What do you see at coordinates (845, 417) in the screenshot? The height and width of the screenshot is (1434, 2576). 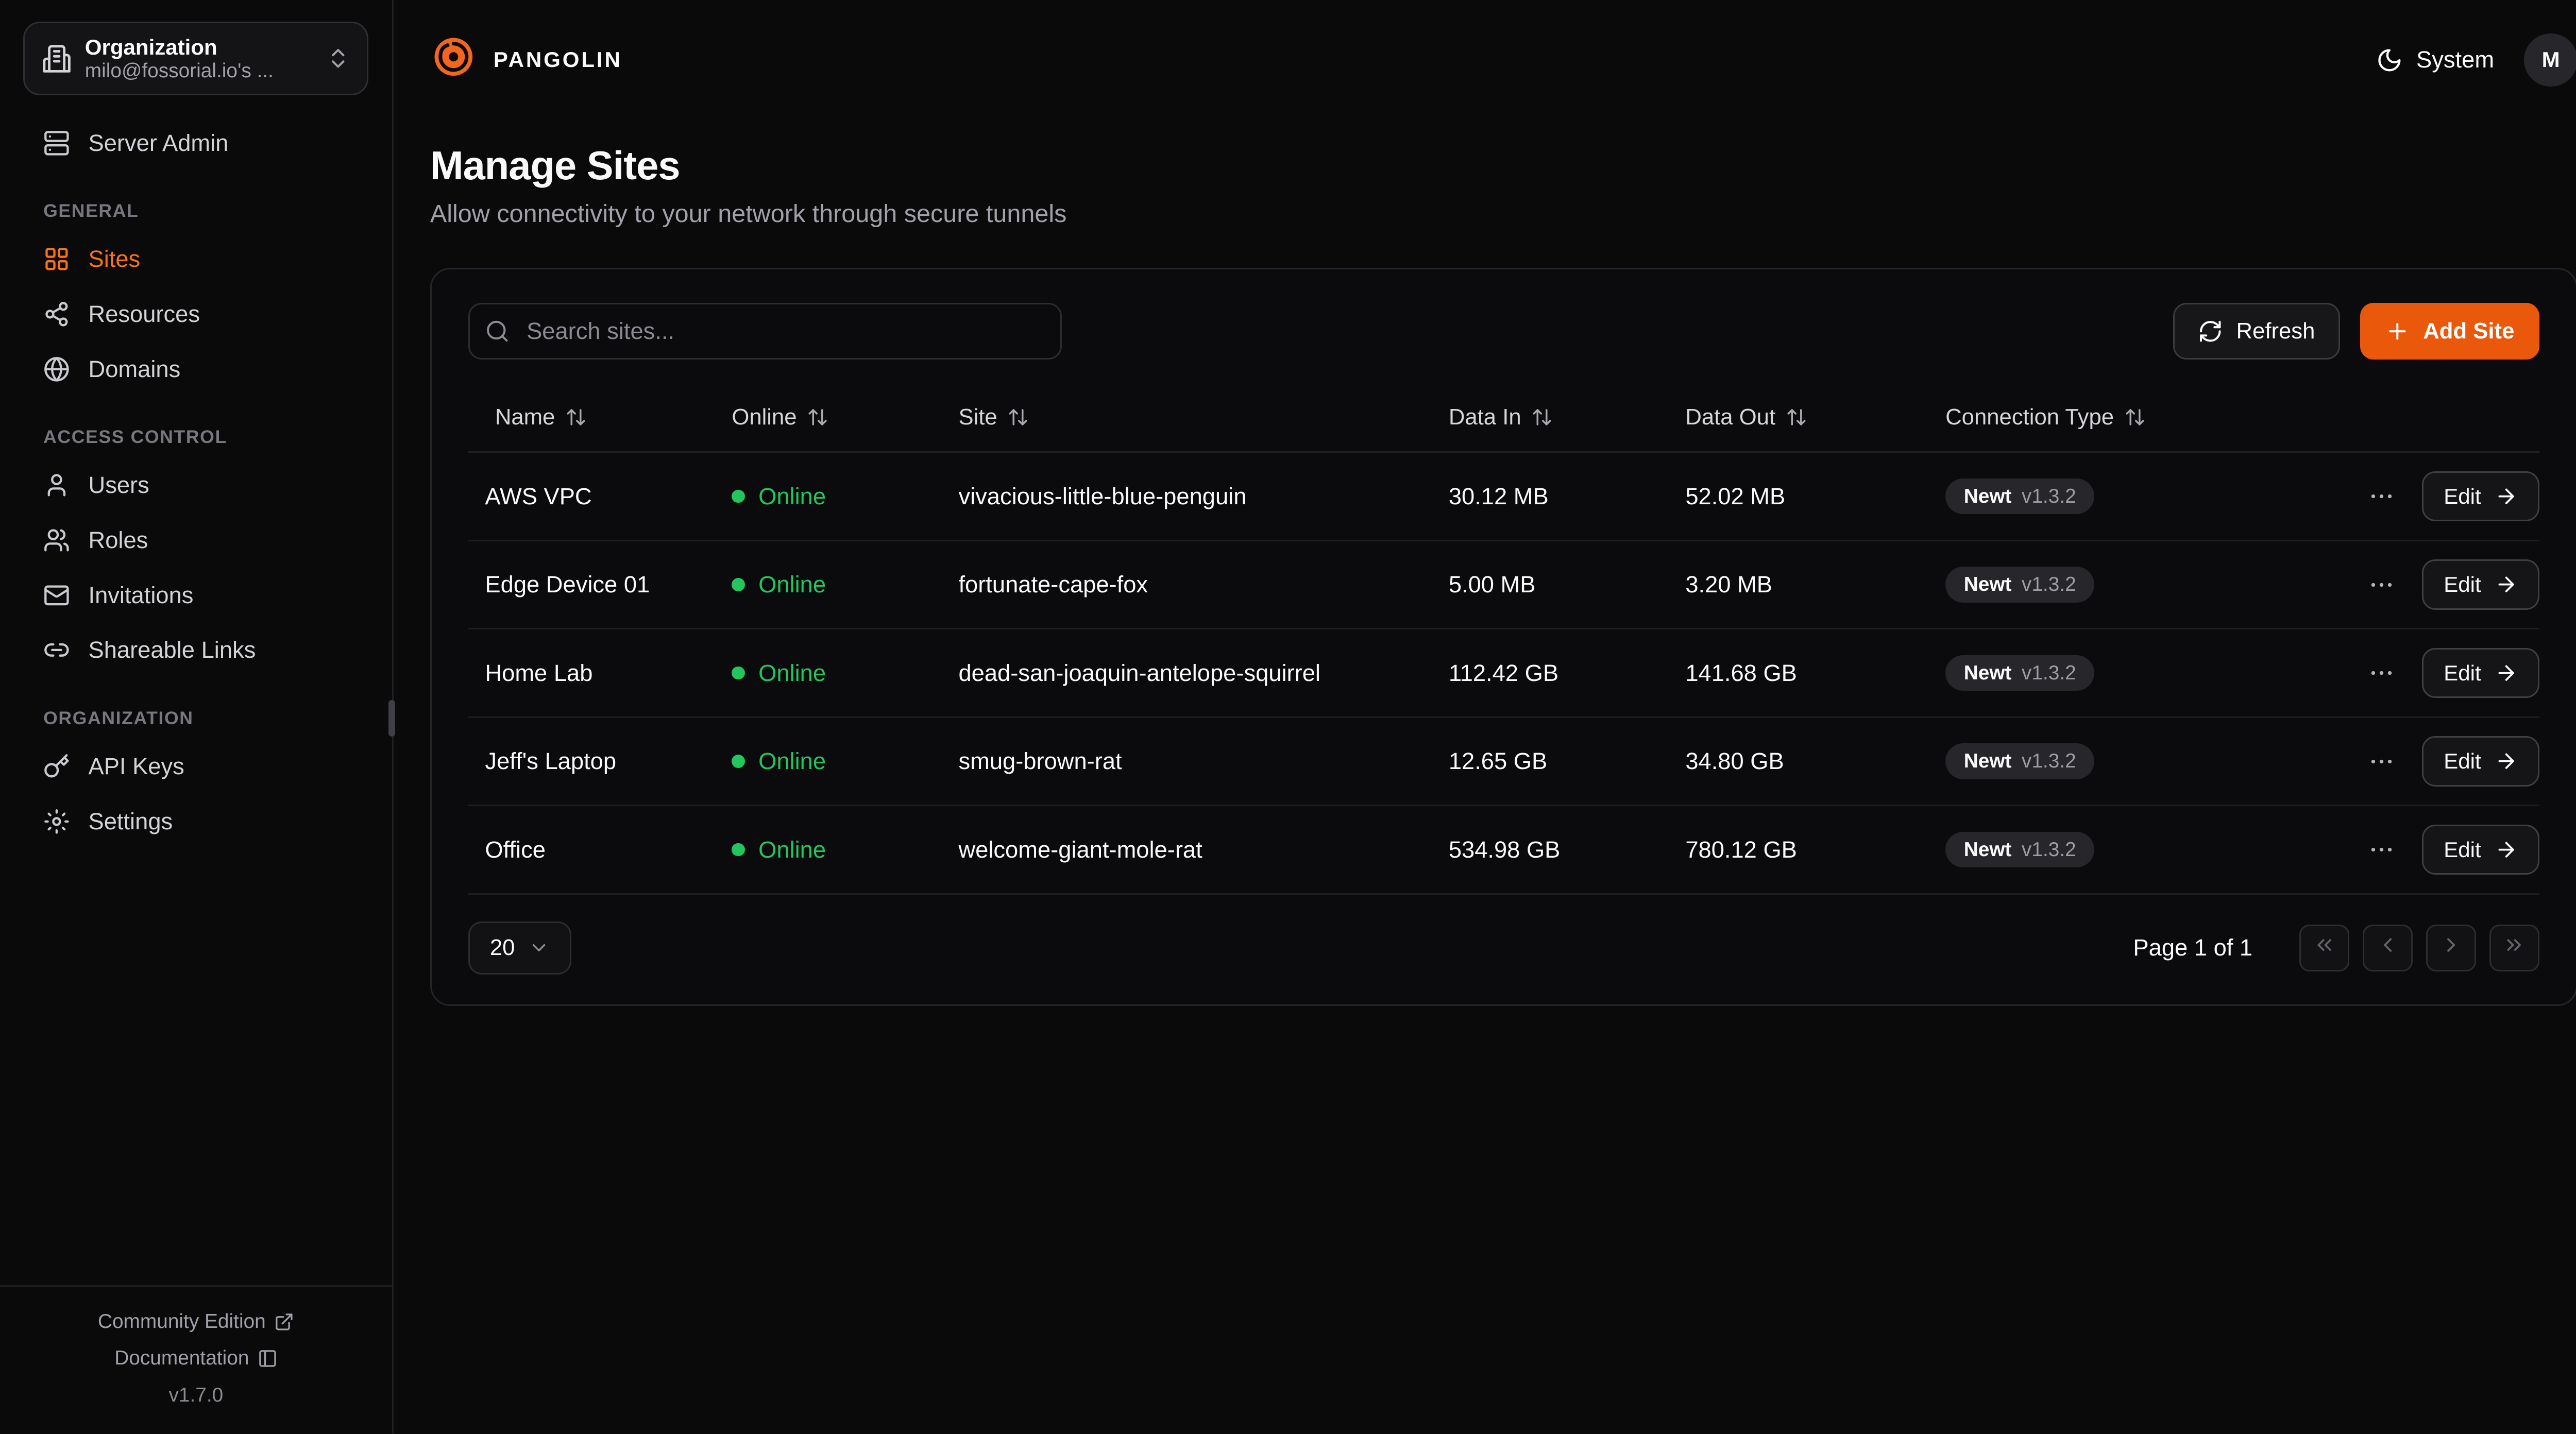 I see `sort-online-header: Online` at bounding box center [845, 417].